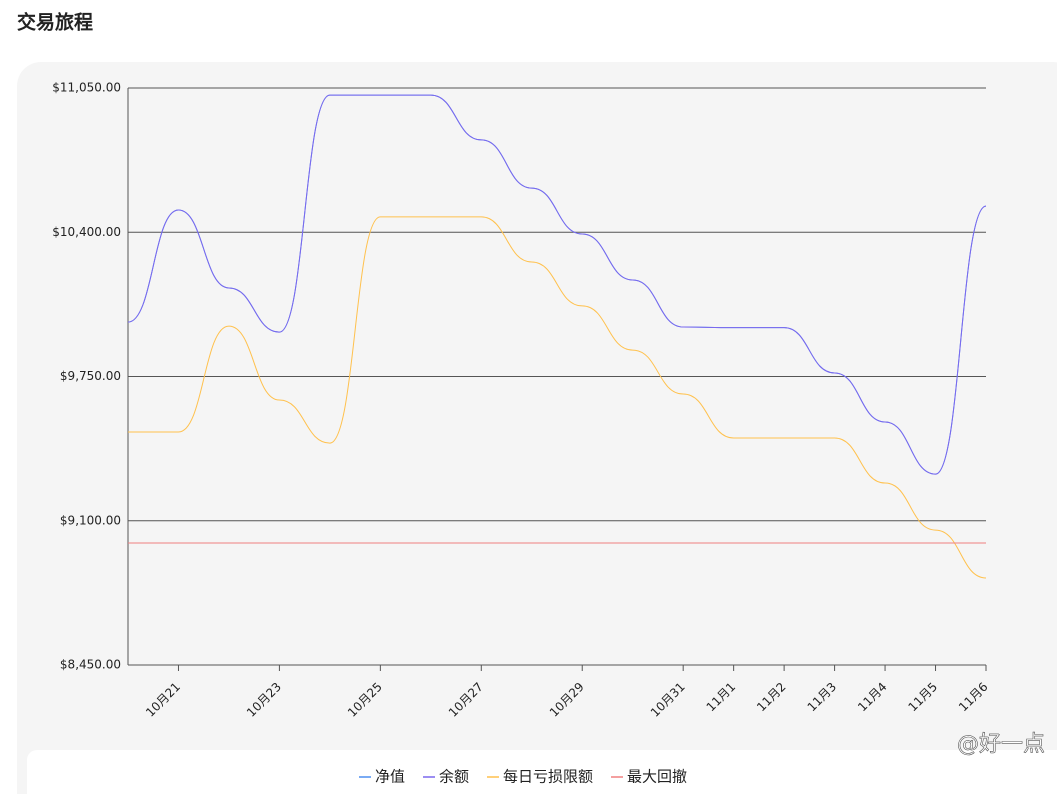  What do you see at coordinates (548, 777) in the screenshot?
I see `legend-label: 每日亏损限额` at bounding box center [548, 777].